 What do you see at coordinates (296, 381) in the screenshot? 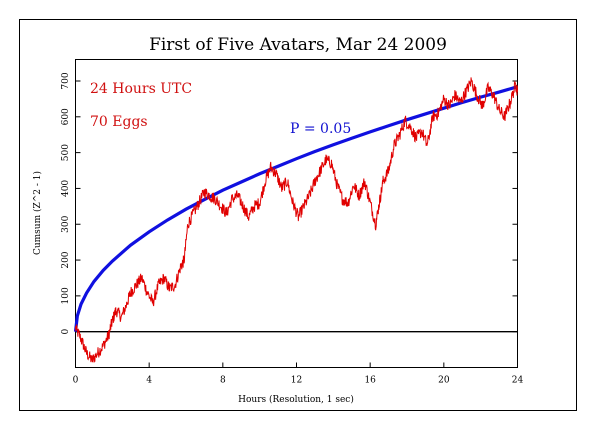
I see `x-tick-label: 12` at bounding box center [296, 381].